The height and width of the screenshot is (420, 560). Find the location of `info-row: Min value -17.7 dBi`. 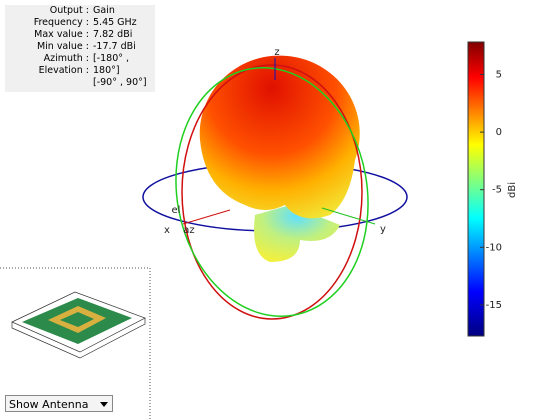

info-row: Min value -17.7 dBi is located at coordinates (80, 47).